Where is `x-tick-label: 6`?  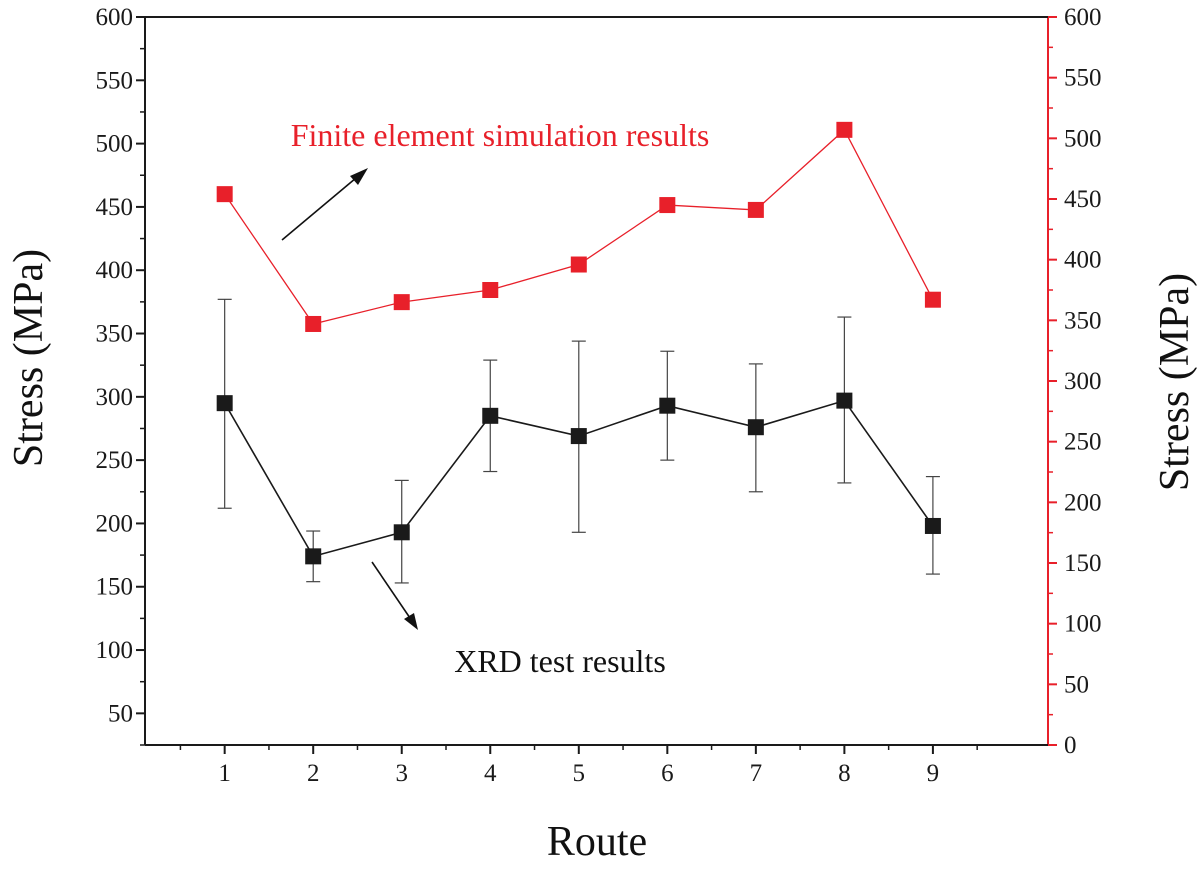 x-tick-label: 6 is located at coordinates (667, 773).